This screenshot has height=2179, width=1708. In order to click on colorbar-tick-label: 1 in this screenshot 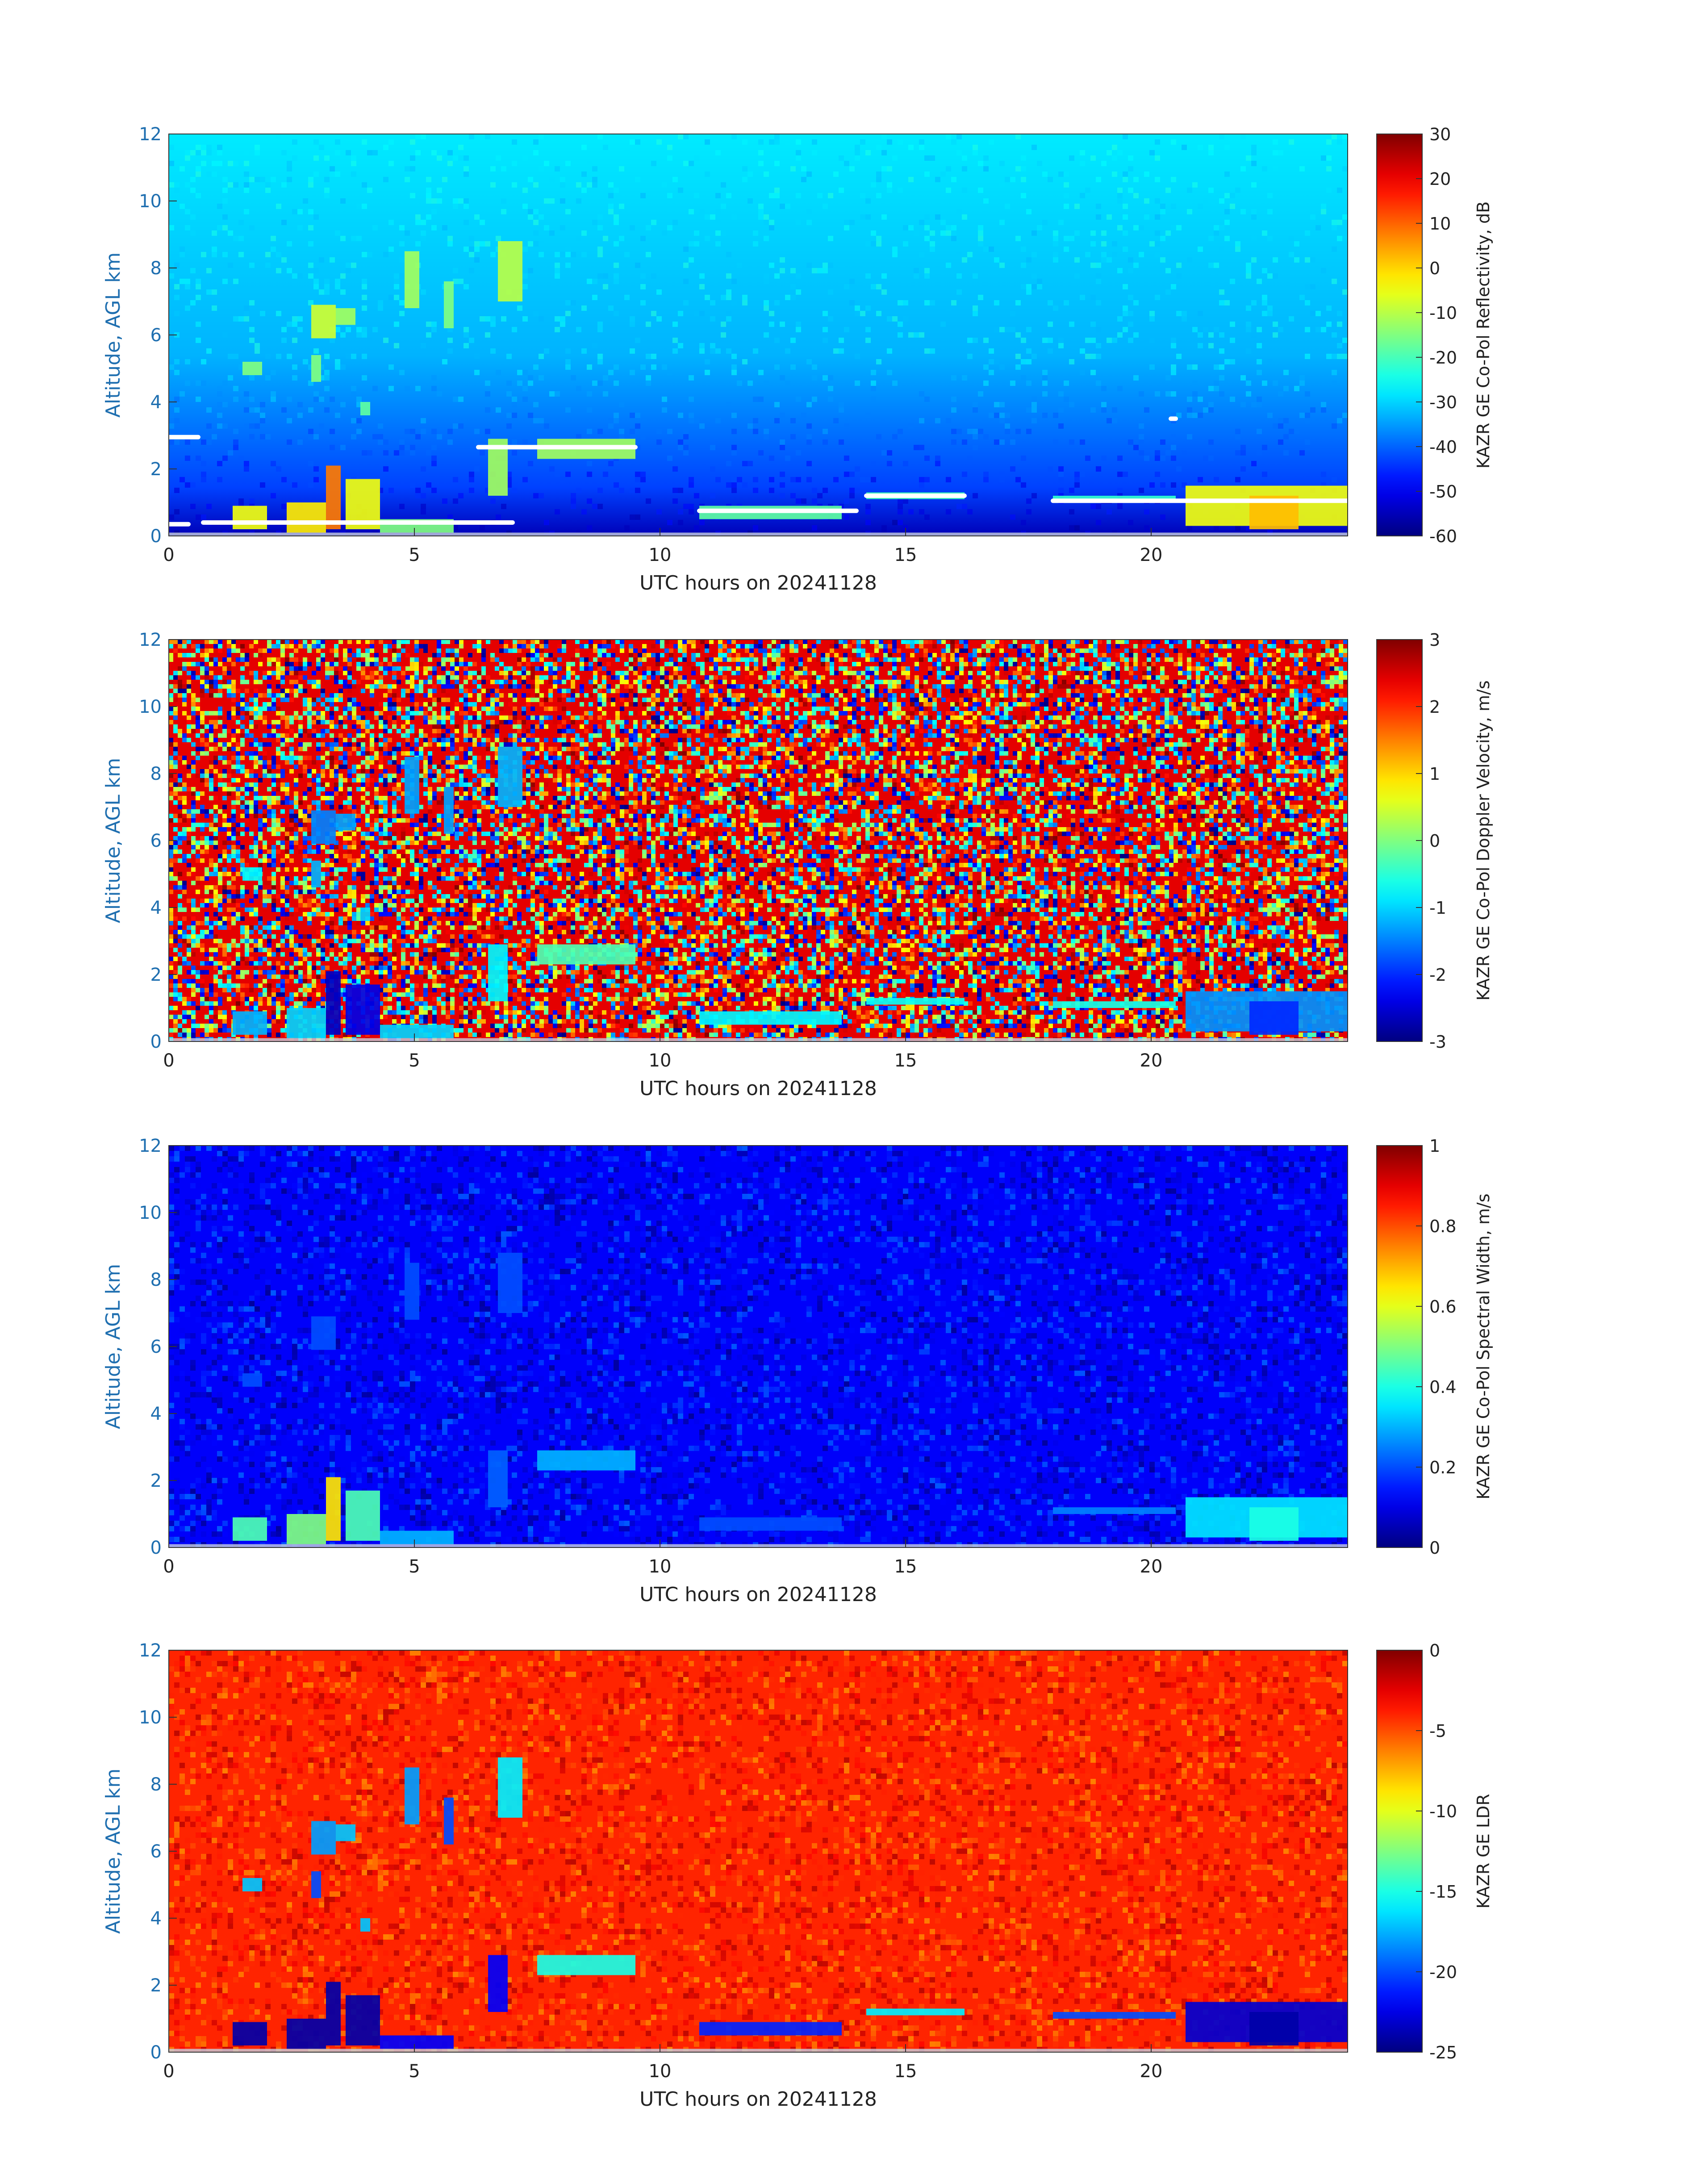, I will do `click(1434, 1146)`.